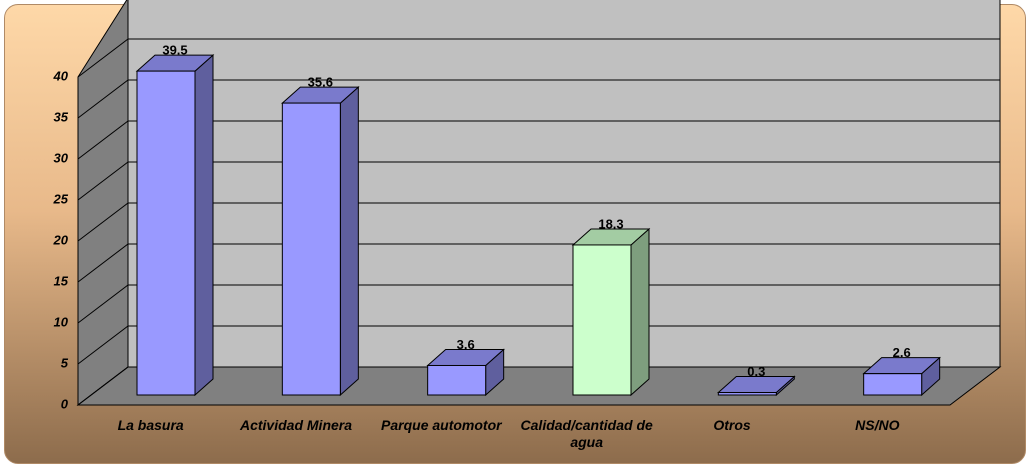 The width and height of the screenshot is (1030, 468). Describe the element at coordinates (65, 362) in the screenshot. I see `y-tick-label: 5` at that location.